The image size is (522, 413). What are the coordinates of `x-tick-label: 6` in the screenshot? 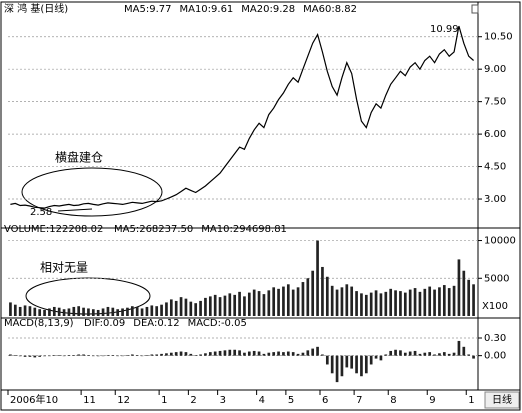 It's located at (325, 400).